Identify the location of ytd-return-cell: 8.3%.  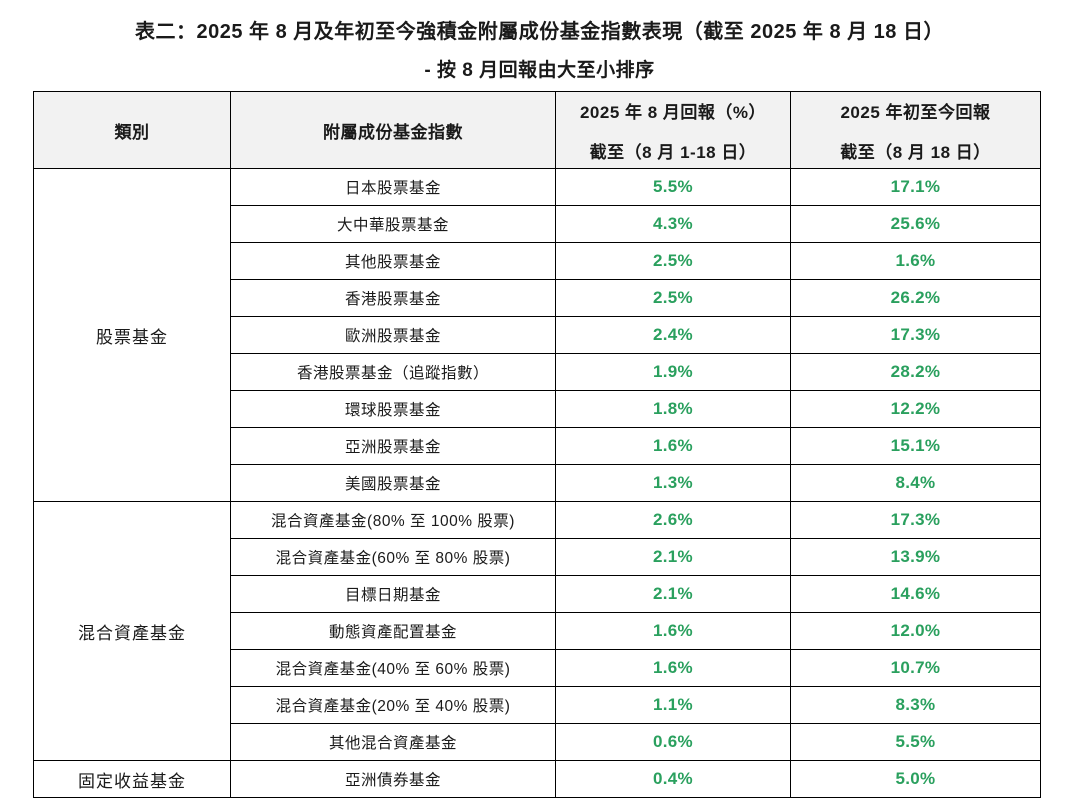
(915, 705).